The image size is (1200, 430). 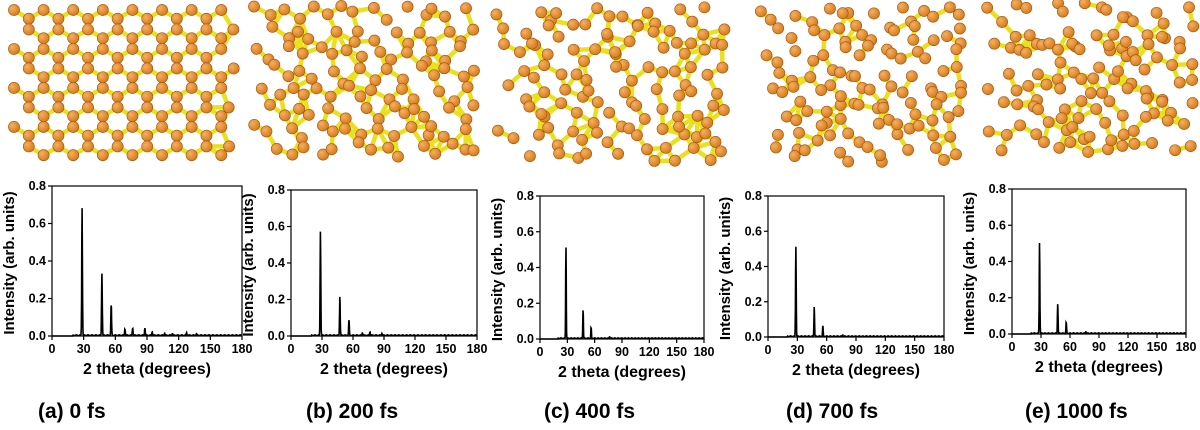 What do you see at coordinates (352, 411) in the screenshot?
I see `panel-caption: (b) 200 fs` at bounding box center [352, 411].